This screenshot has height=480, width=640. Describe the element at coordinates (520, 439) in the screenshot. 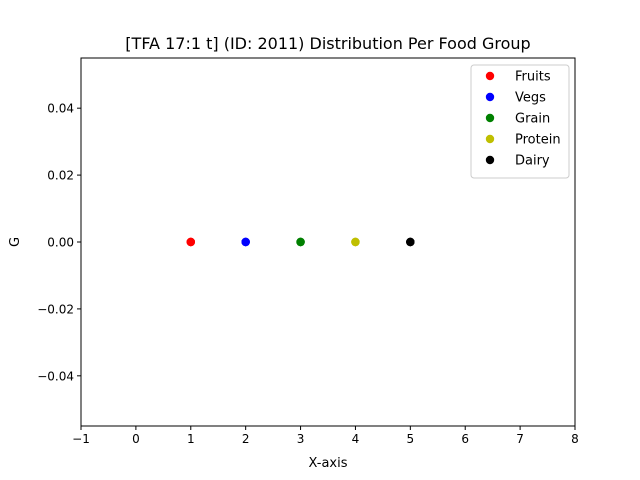

I see `x-tick-label: 7` at that location.